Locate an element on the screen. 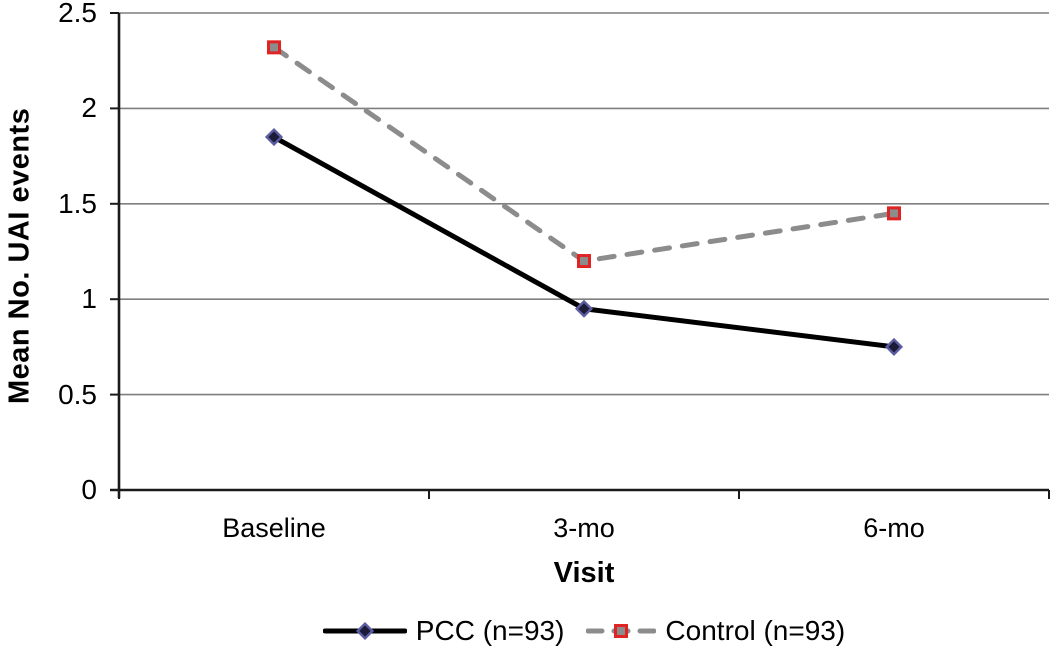 The image size is (1050, 651). y-tick-label: 1.5 is located at coordinates (77, 203).